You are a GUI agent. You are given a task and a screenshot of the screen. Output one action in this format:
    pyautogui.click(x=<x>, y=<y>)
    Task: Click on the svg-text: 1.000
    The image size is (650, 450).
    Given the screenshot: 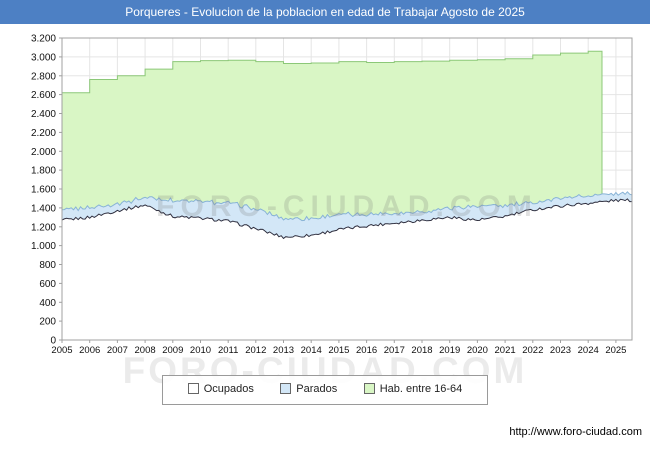 What is the action you would take?
    pyautogui.click(x=43, y=246)
    